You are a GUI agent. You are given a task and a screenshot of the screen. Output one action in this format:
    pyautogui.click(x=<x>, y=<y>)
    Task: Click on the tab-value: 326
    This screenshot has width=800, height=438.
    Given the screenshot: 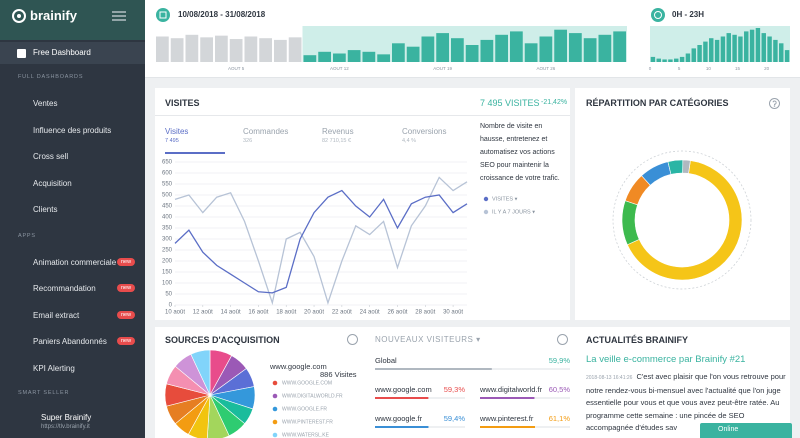 What is the action you would take?
    pyautogui.click(x=248, y=141)
    